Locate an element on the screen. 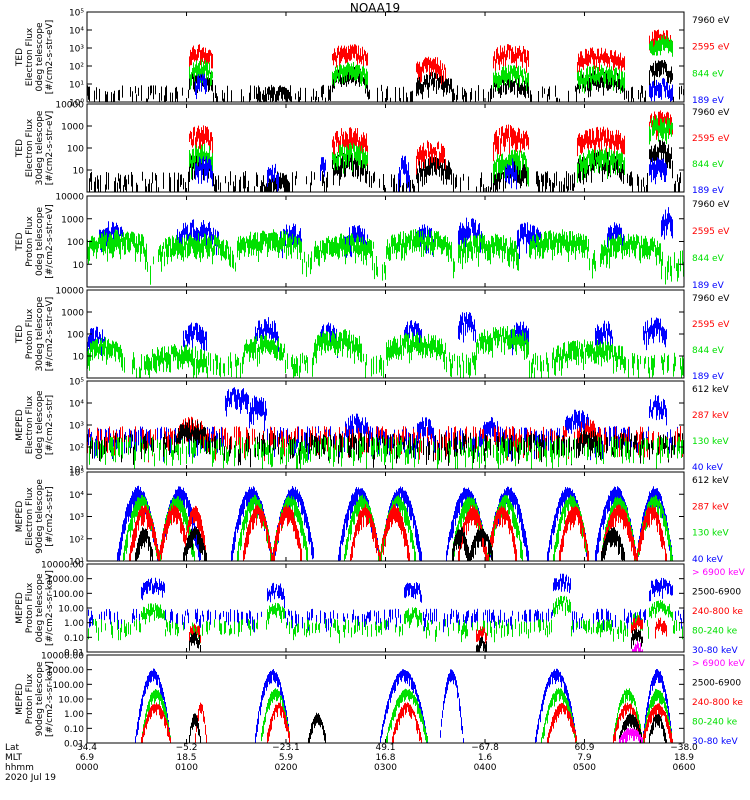  x-tick-label-hhmm: 0000 is located at coordinates (87, 768).